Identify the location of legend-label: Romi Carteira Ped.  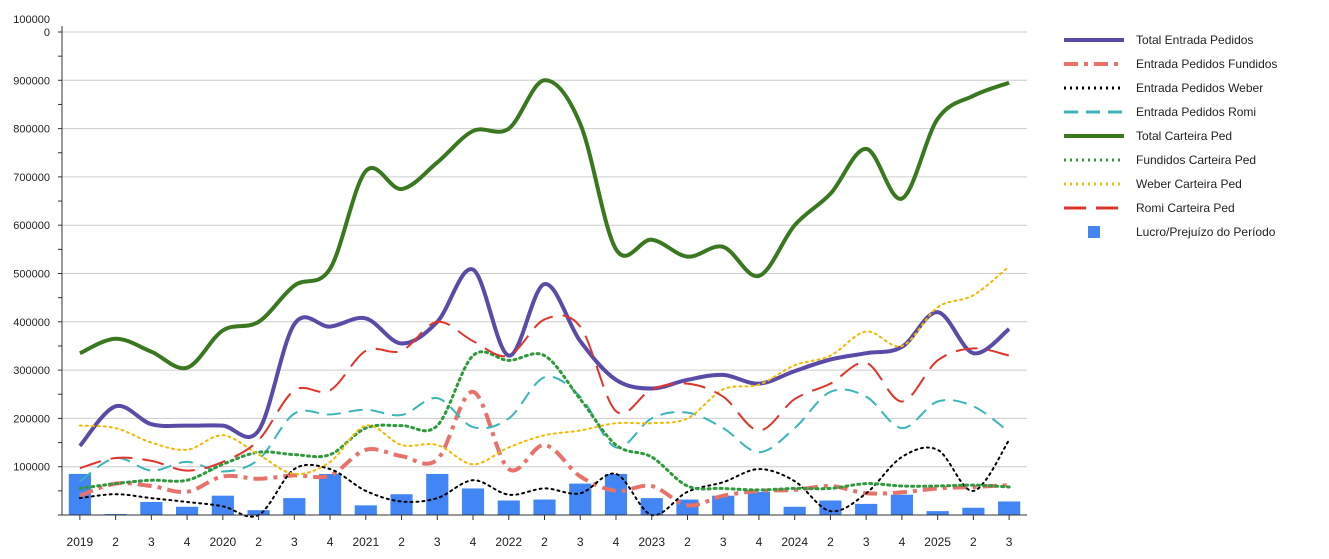
(1185, 208).